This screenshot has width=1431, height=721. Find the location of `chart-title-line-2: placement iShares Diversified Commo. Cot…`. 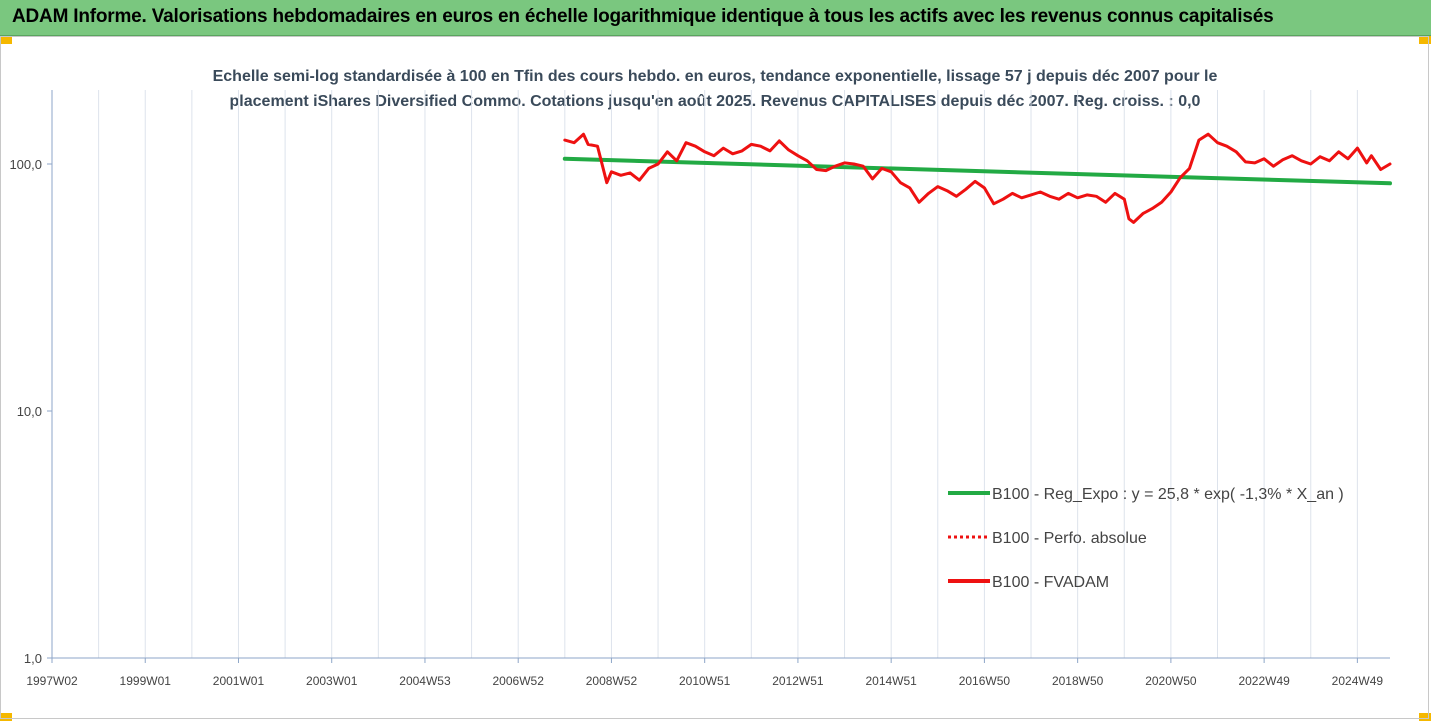

chart-title-line-2: placement iShares Diversified Commo. Cot… is located at coordinates (715, 101).